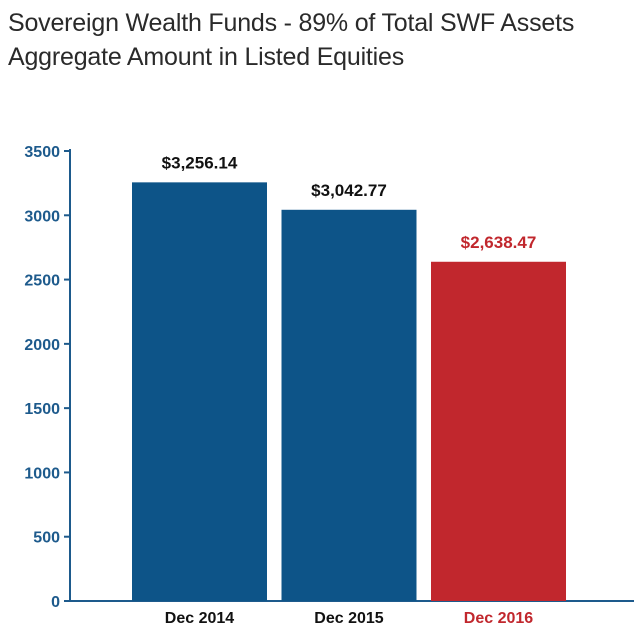 The image size is (640, 631). What do you see at coordinates (42, 345) in the screenshot?
I see `y-tick-label: 2000` at bounding box center [42, 345].